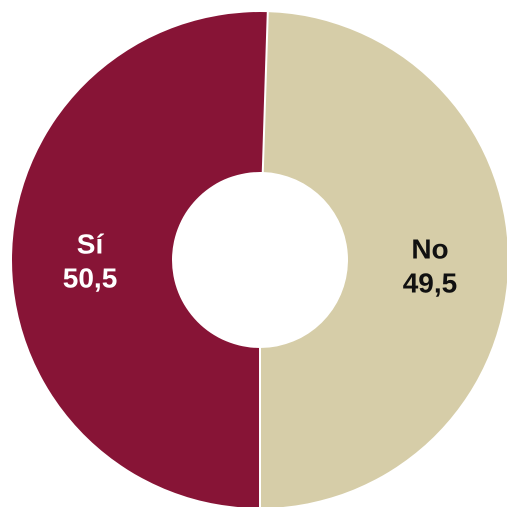 The width and height of the screenshot is (507, 507). What do you see at coordinates (430, 283) in the screenshot?
I see `slice-value-no: 49,5` at bounding box center [430, 283].